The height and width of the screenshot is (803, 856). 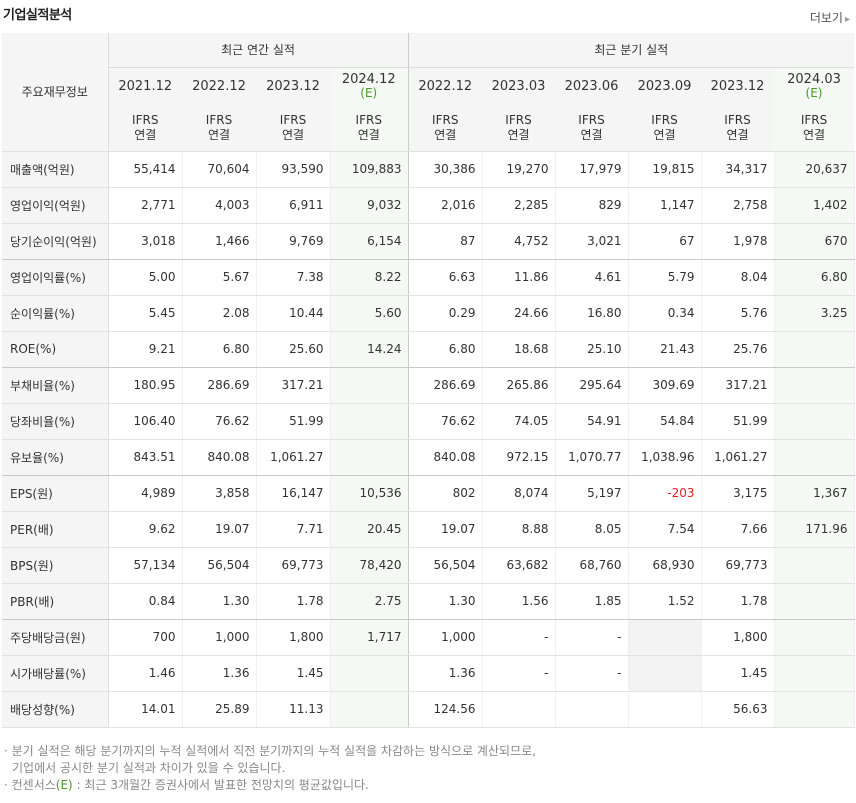 What do you see at coordinates (428, 673) in the screenshot?
I see `table-row: 시가배당률(%) 1.46 1.36 1.45 1.36- -1.45` at bounding box center [428, 673].